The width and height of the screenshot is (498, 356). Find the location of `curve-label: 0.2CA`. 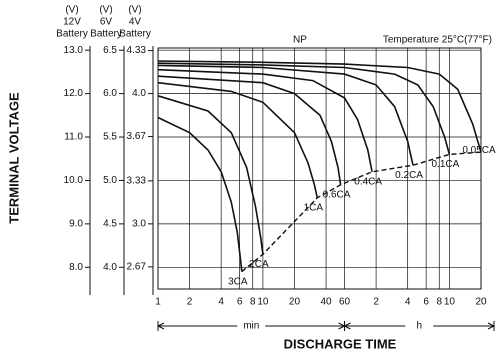

curve-label: 0.2CA is located at coordinates (409, 175).